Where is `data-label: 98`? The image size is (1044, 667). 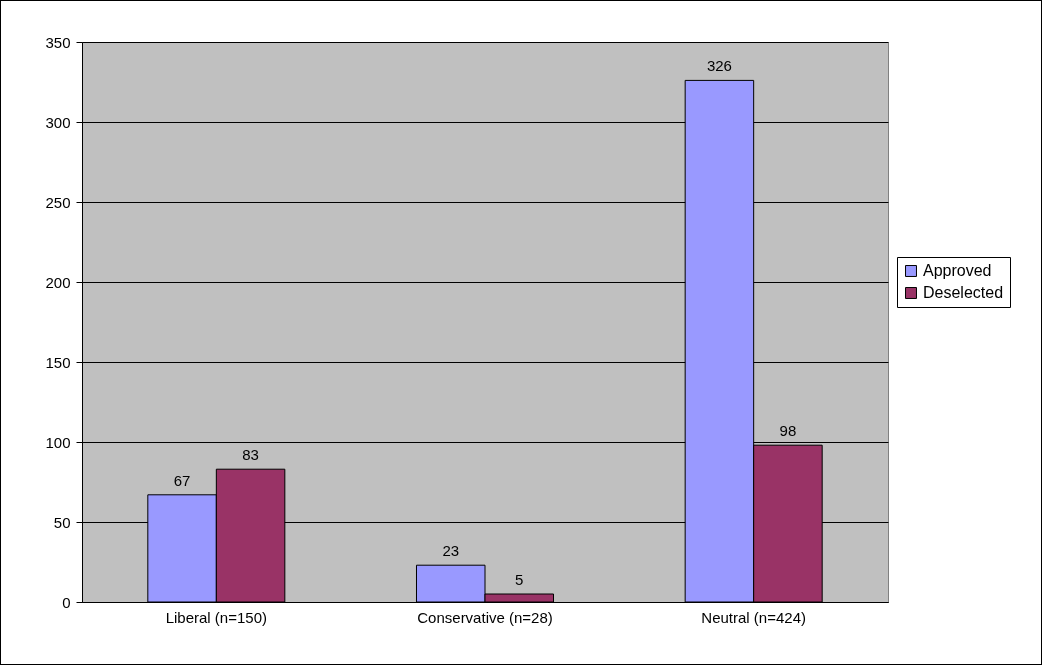 data-label: 98 is located at coordinates (788, 431).